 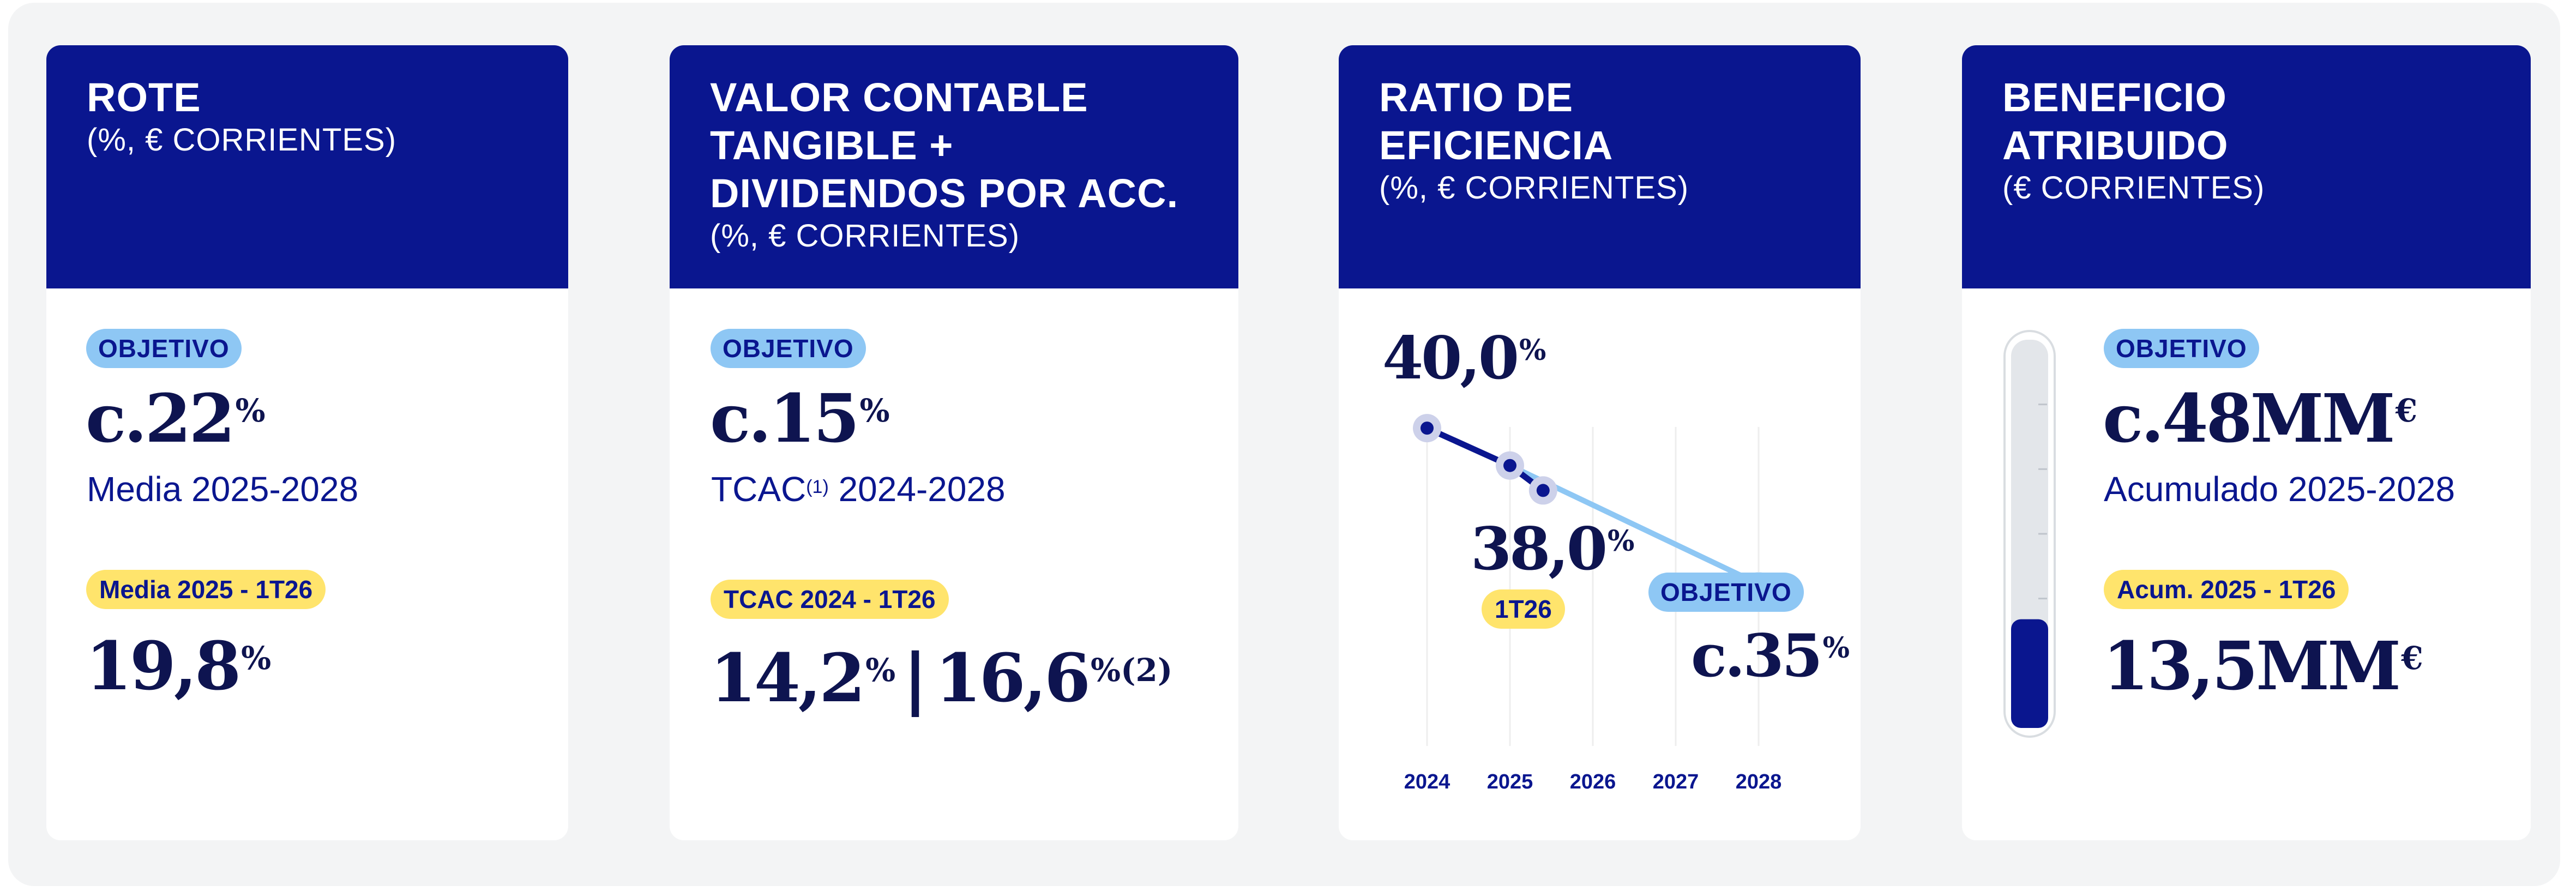 What do you see at coordinates (1532, 351) in the screenshot?
I see `start-value-unit: %` at bounding box center [1532, 351].